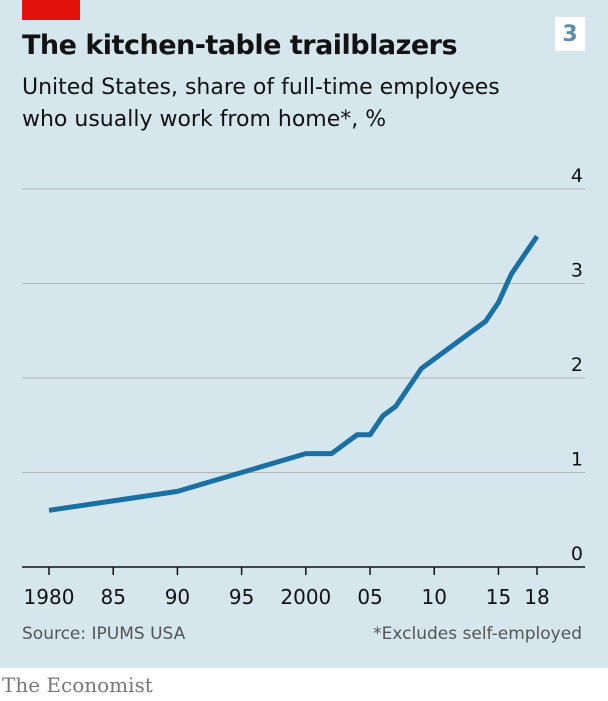 This screenshot has height=701, width=608. What do you see at coordinates (241, 597) in the screenshot?
I see `x-tick-label: 95` at bounding box center [241, 597].